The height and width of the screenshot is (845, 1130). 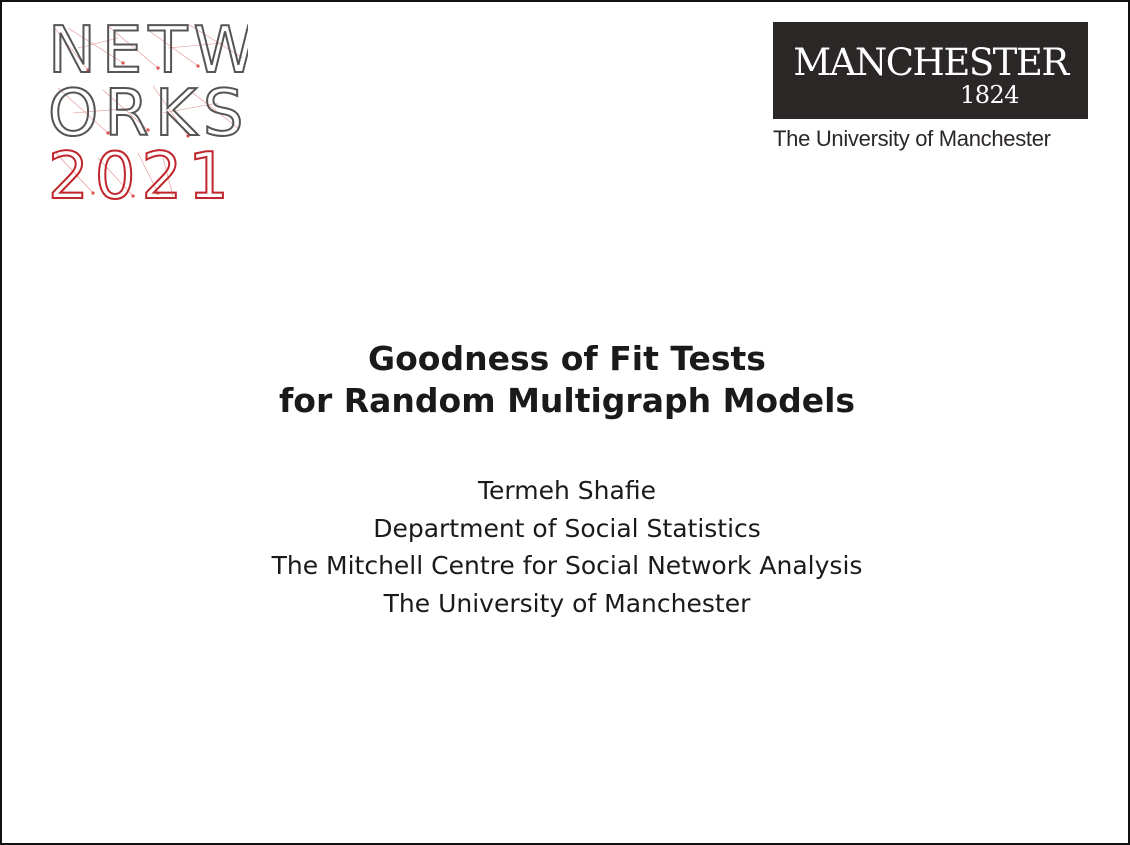 What do you see at coordinates (567, 490) in the screenshot?
I see `author-name: Termeh Shafie` at bounding box center [567, 490].